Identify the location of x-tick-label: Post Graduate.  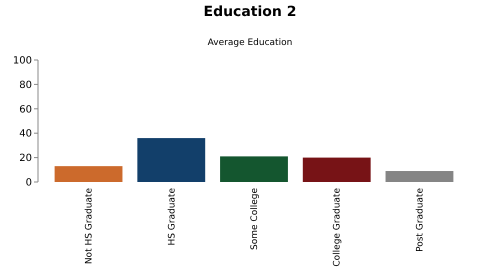
(420, 220).